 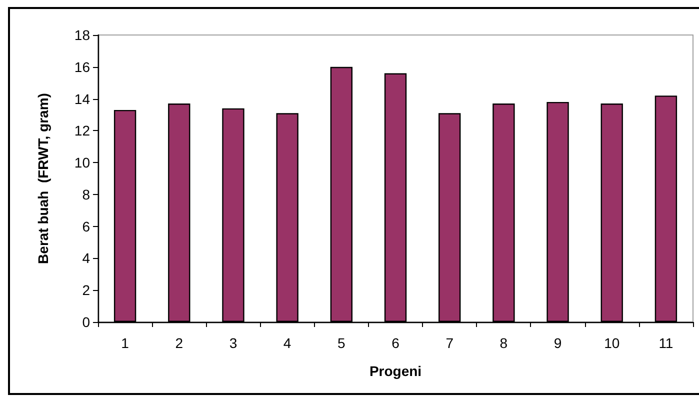 I want to click on x-tick-label: 5, so click(x=342, y=343).